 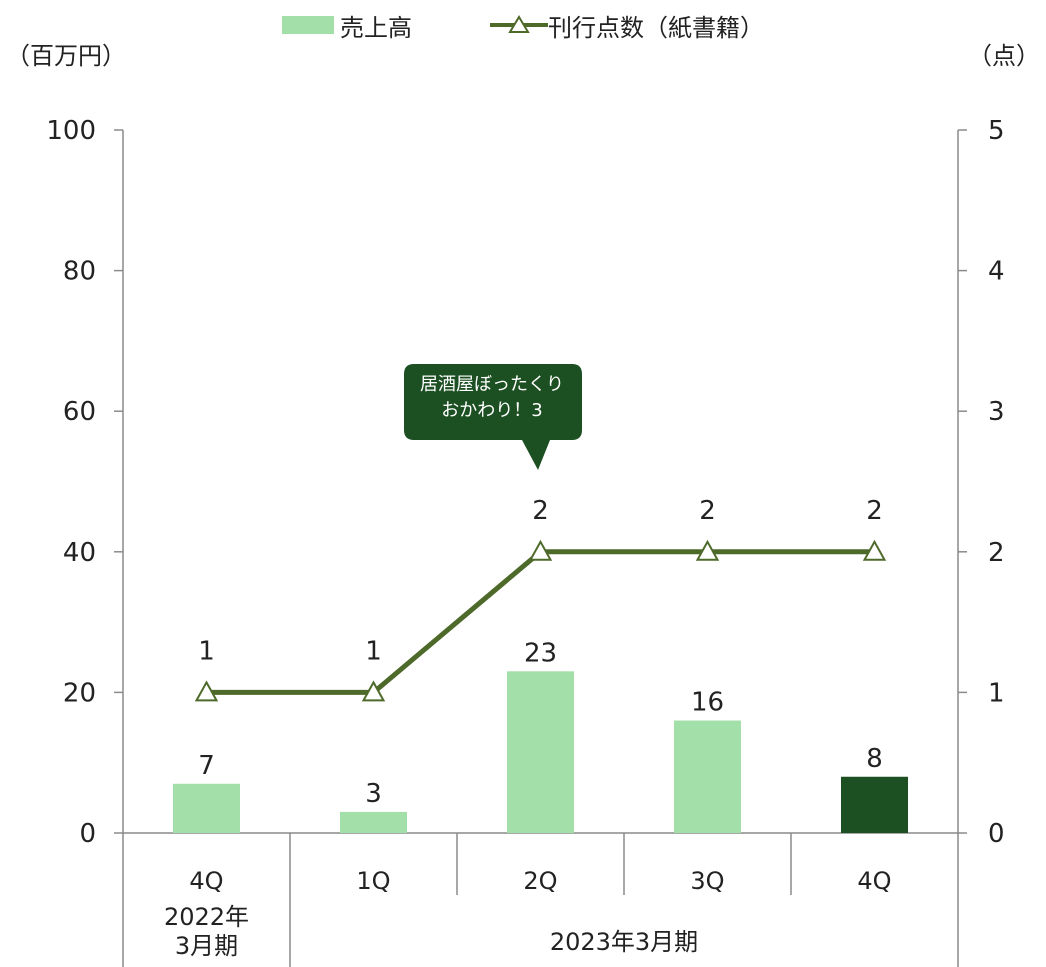 I want to click on legend-item-titles: 刊行点数（紙書籍）, so click(x=627, y=26).